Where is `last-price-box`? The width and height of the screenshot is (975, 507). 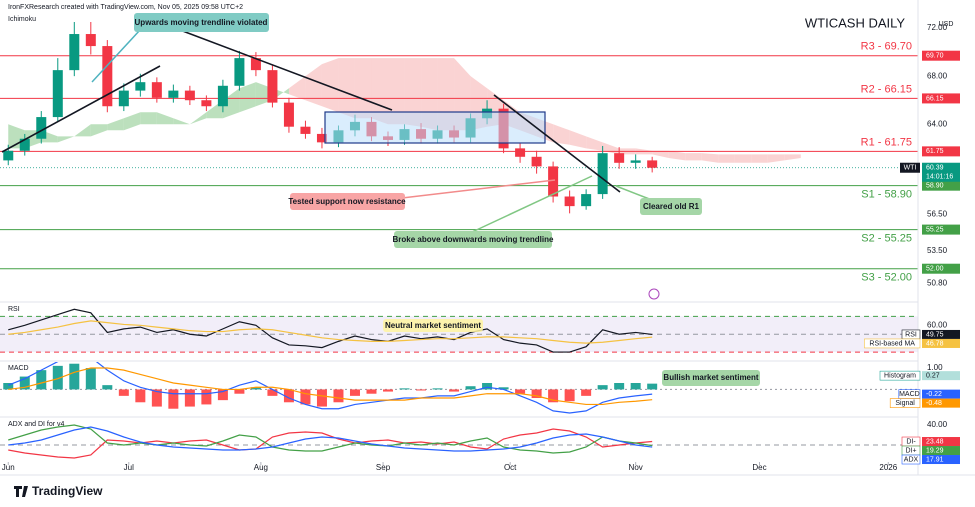
last-price-box is located at coordinates (941, 172).